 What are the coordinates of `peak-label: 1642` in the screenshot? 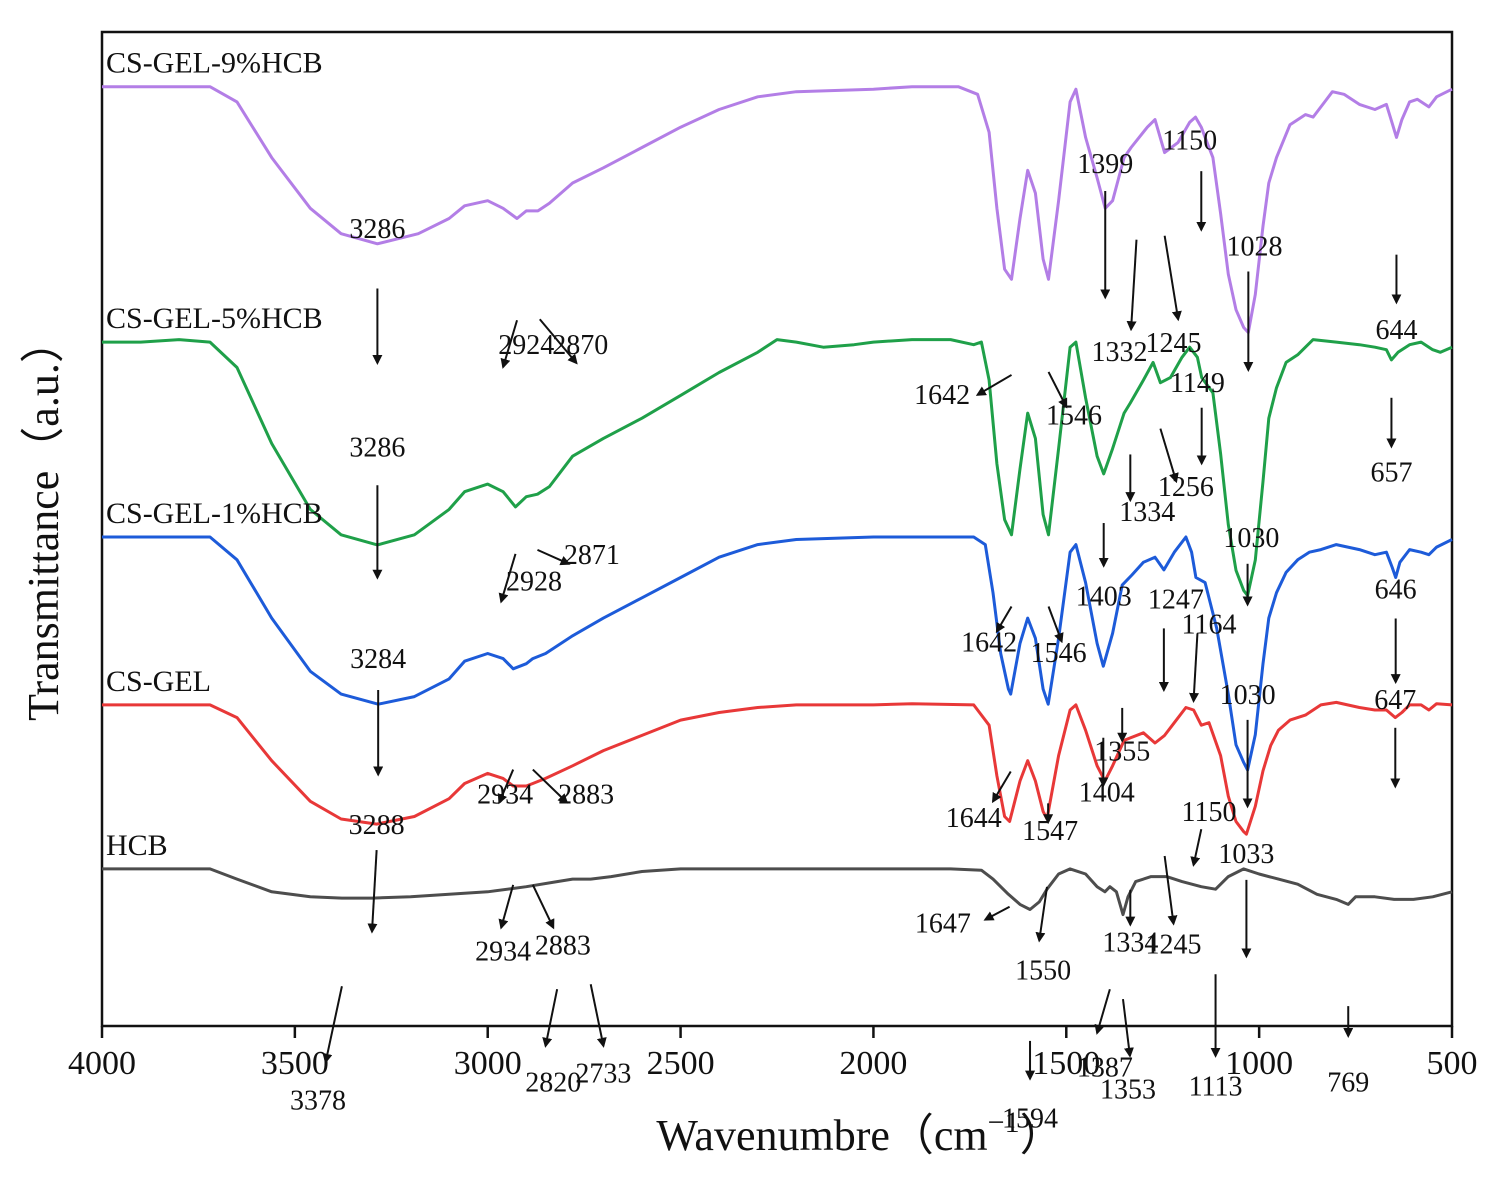 It's located at (989, 642).